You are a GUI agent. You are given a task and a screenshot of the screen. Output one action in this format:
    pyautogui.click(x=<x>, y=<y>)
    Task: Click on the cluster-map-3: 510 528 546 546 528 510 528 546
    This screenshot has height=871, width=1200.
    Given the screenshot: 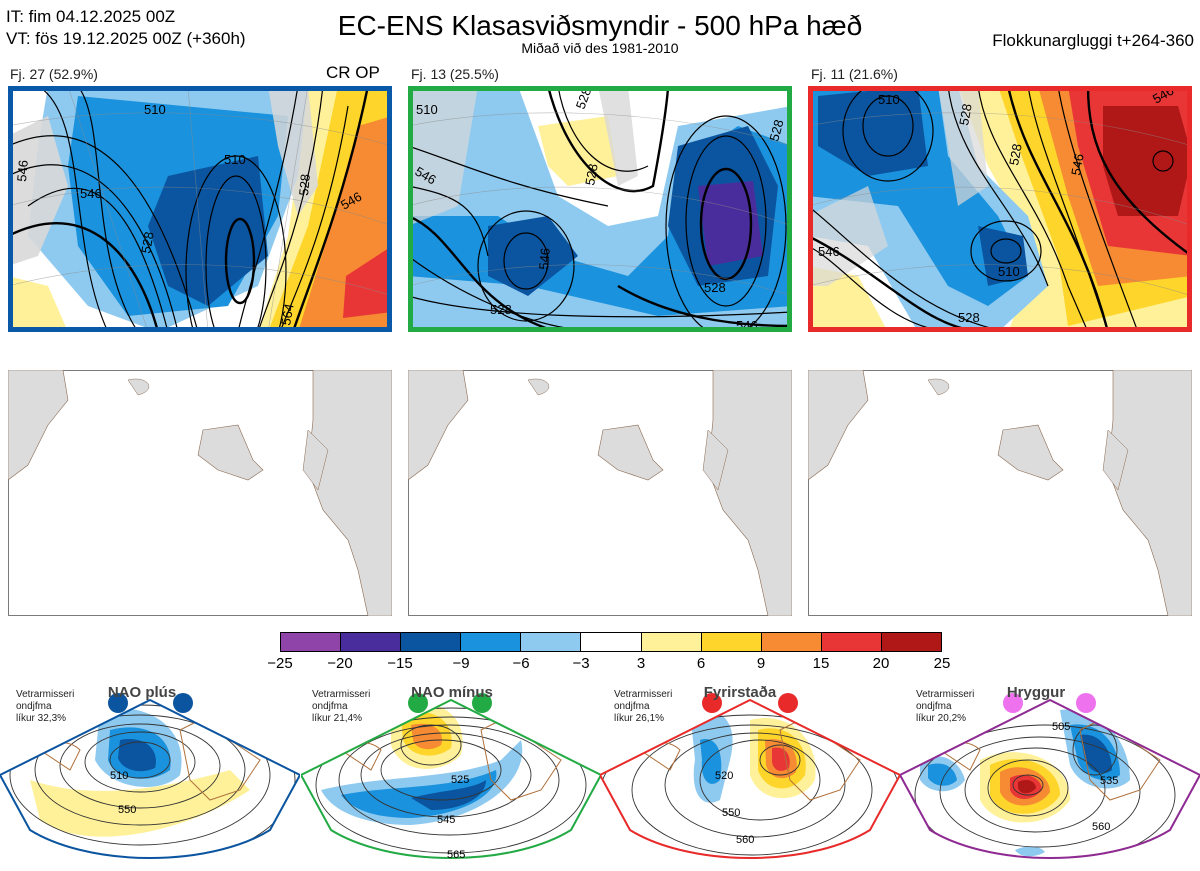 What is the action you would take?
    pyautogui.click(x=1000, y=209)
    